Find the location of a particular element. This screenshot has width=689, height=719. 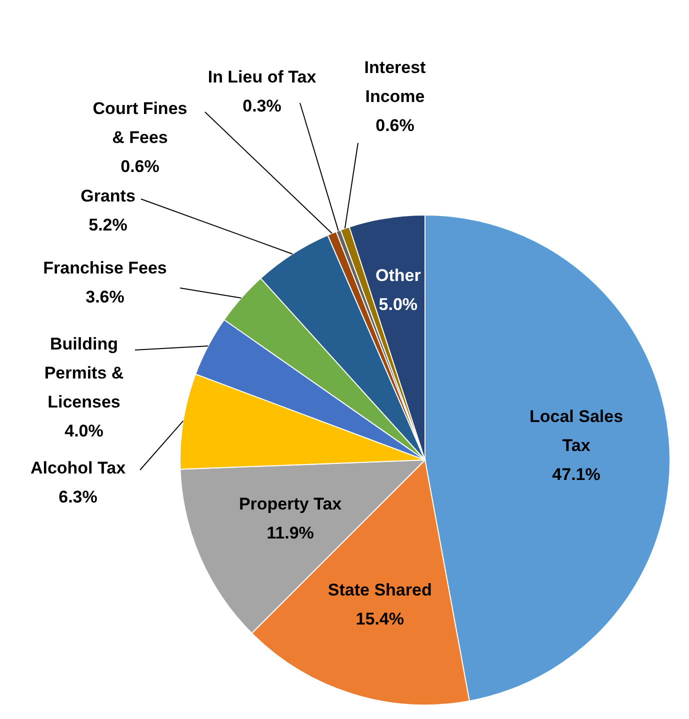

slice-label: Franchise Fees is located at coordinates (105, 268).